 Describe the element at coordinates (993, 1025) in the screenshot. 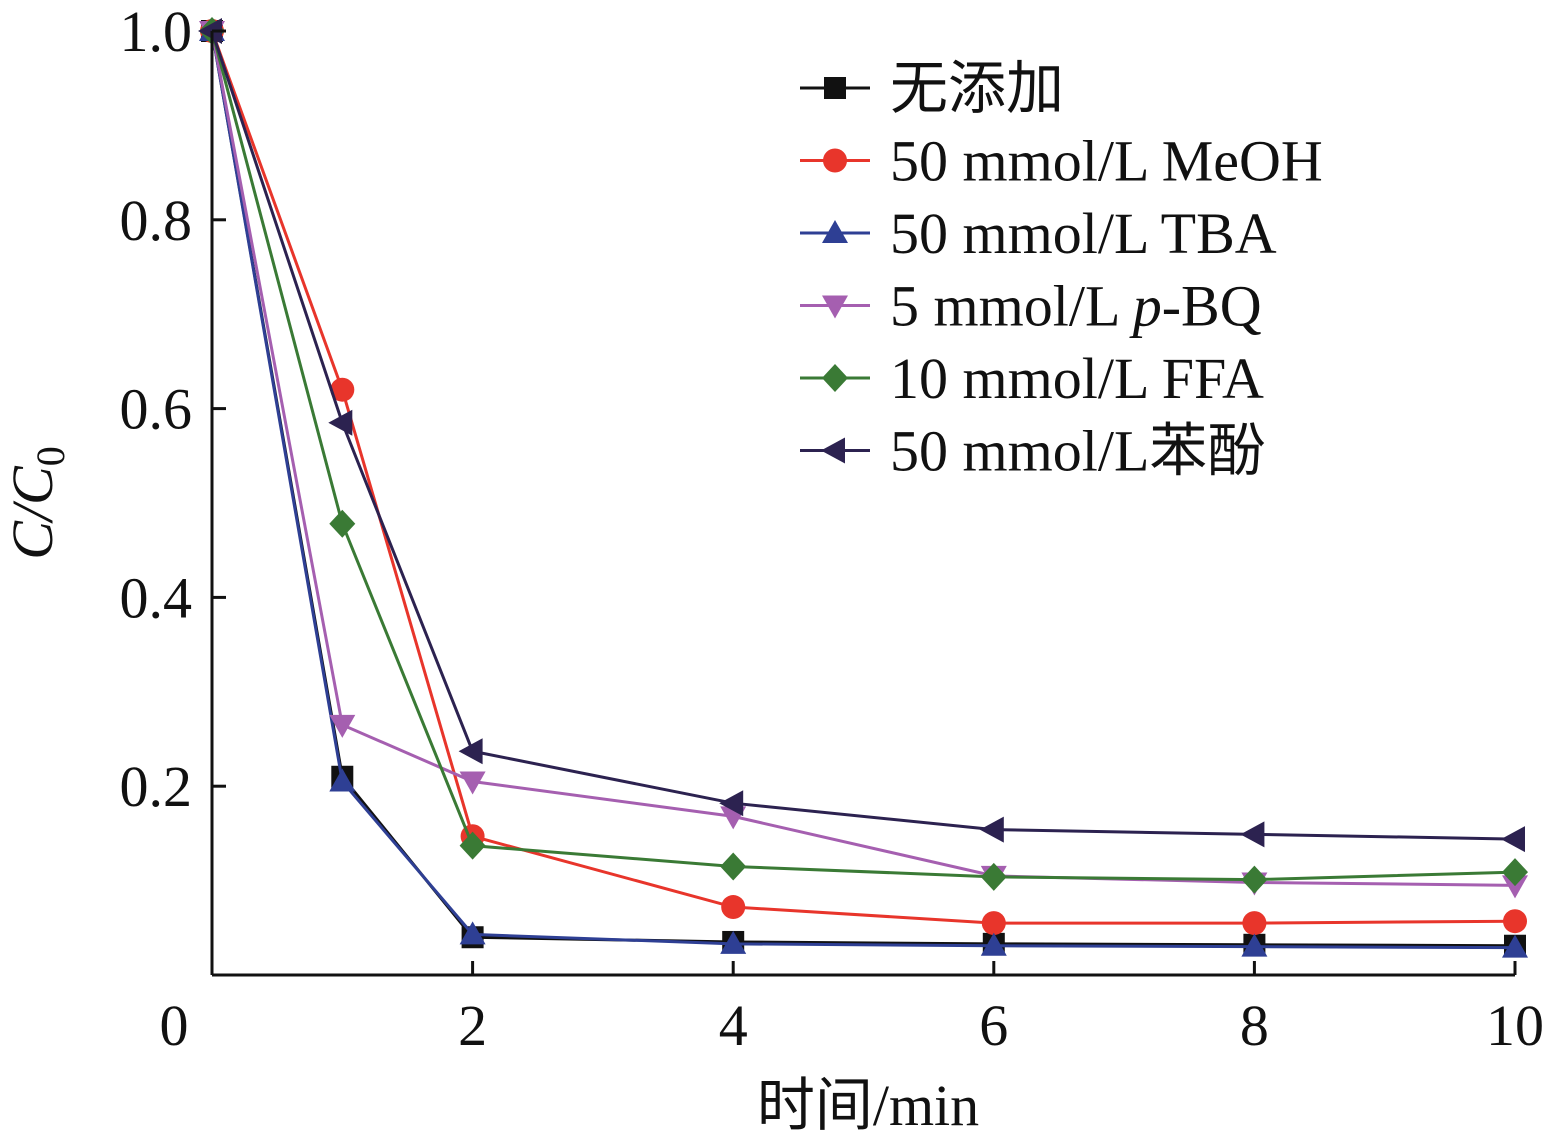

I see `x-tick-label: 6` at that location.